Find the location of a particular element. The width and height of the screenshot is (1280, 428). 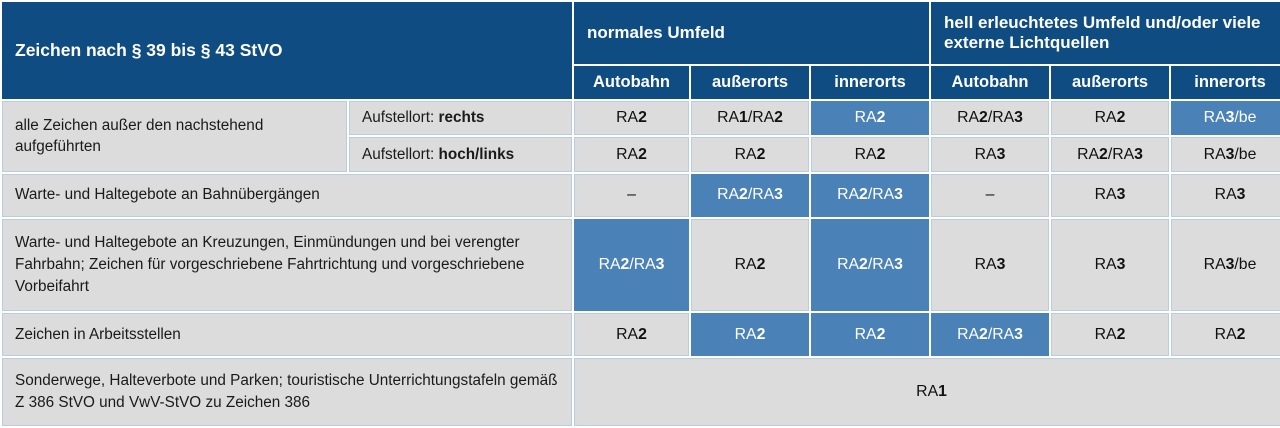

sub-row-label-aufstellort-rechts: Aufstellort: rechts is located at coordinates (461, 118).